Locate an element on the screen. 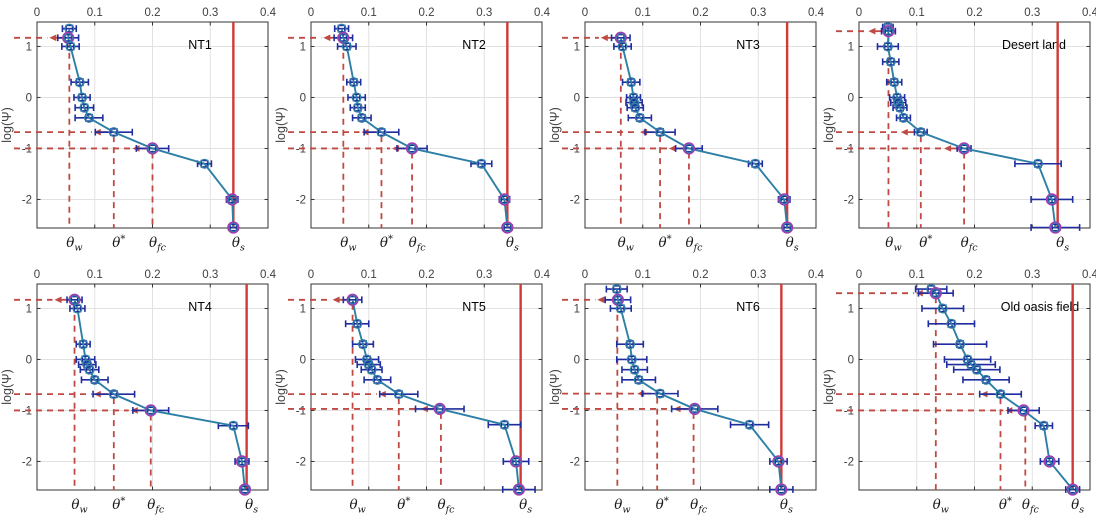  axes-2: 0 0.1 0.2 0.3 0.4 1 0 -1 -2 log(Ψ) NT2 θw θ* θfc θs is located at coordinates (412, 130).